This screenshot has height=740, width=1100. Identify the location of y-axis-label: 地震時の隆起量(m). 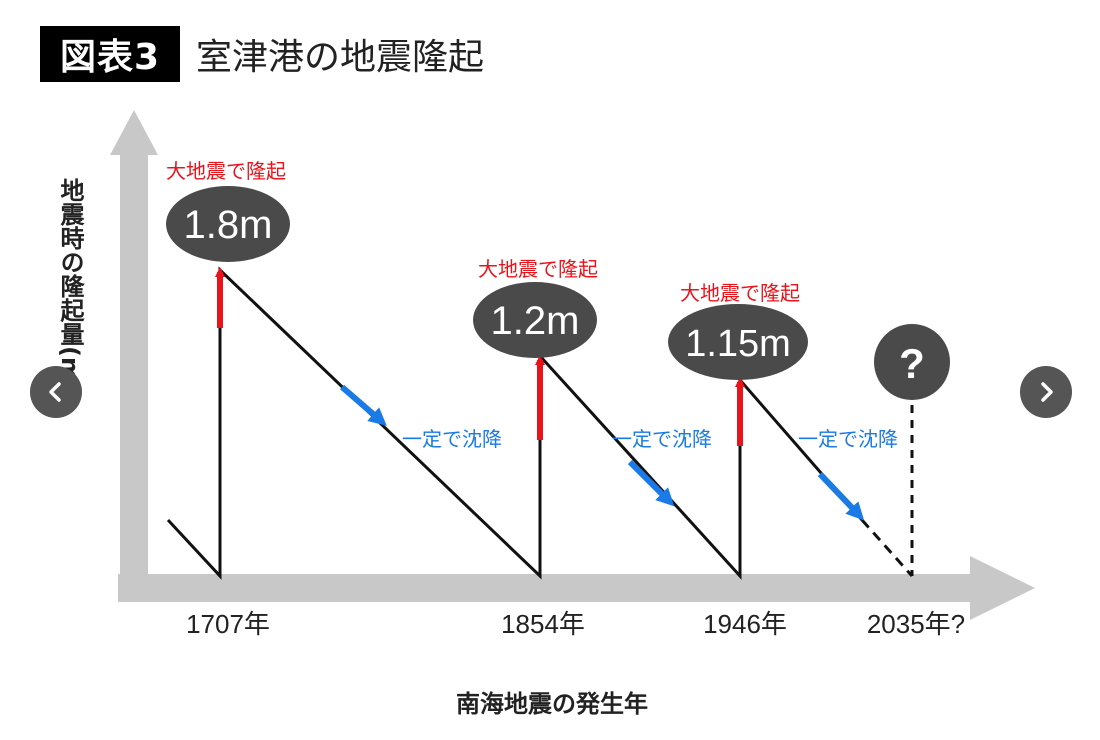
(70, 285).